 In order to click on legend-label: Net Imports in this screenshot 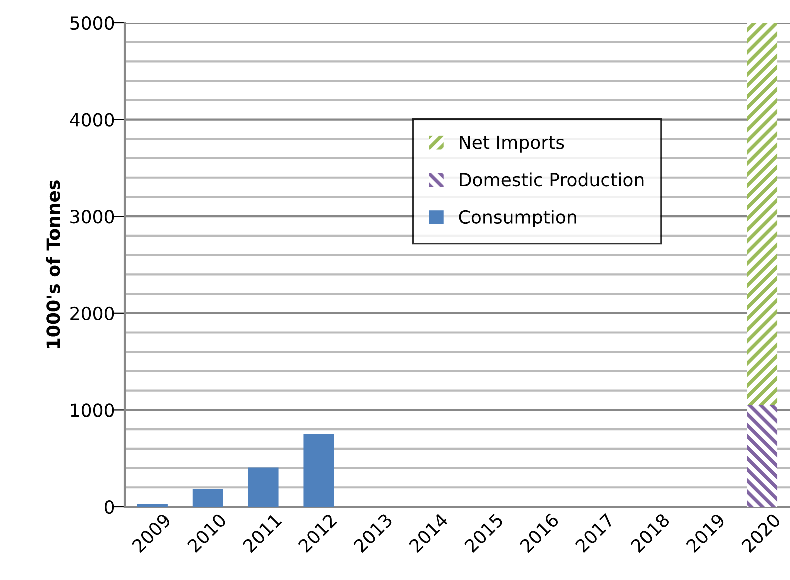, I will do `click(512, 144)`.